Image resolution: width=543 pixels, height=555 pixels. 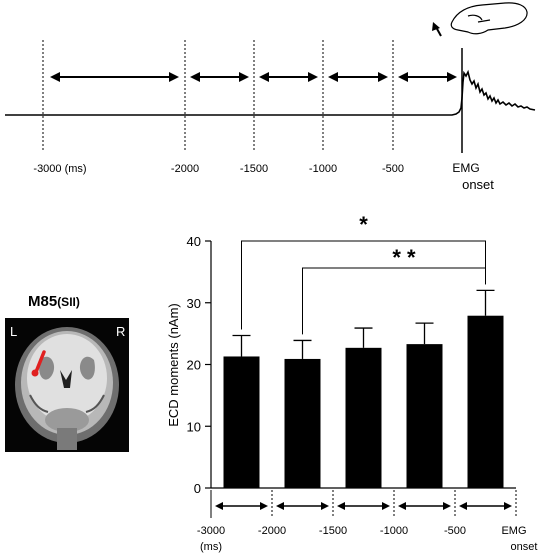 I want to click on significance-brackets: * * *, so click(x=363, y=273).